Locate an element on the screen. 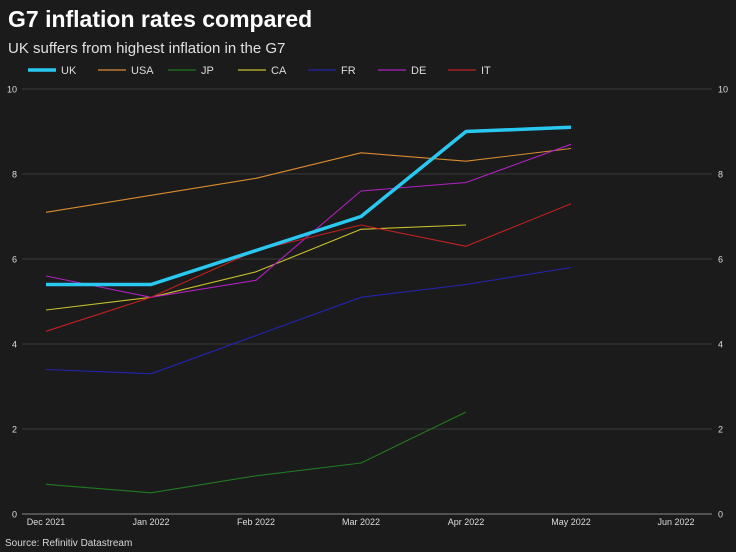 The width and height of the screenshot is (736, 552). x-tick-label: Mar 2022 is located at coordinates (361, 522).